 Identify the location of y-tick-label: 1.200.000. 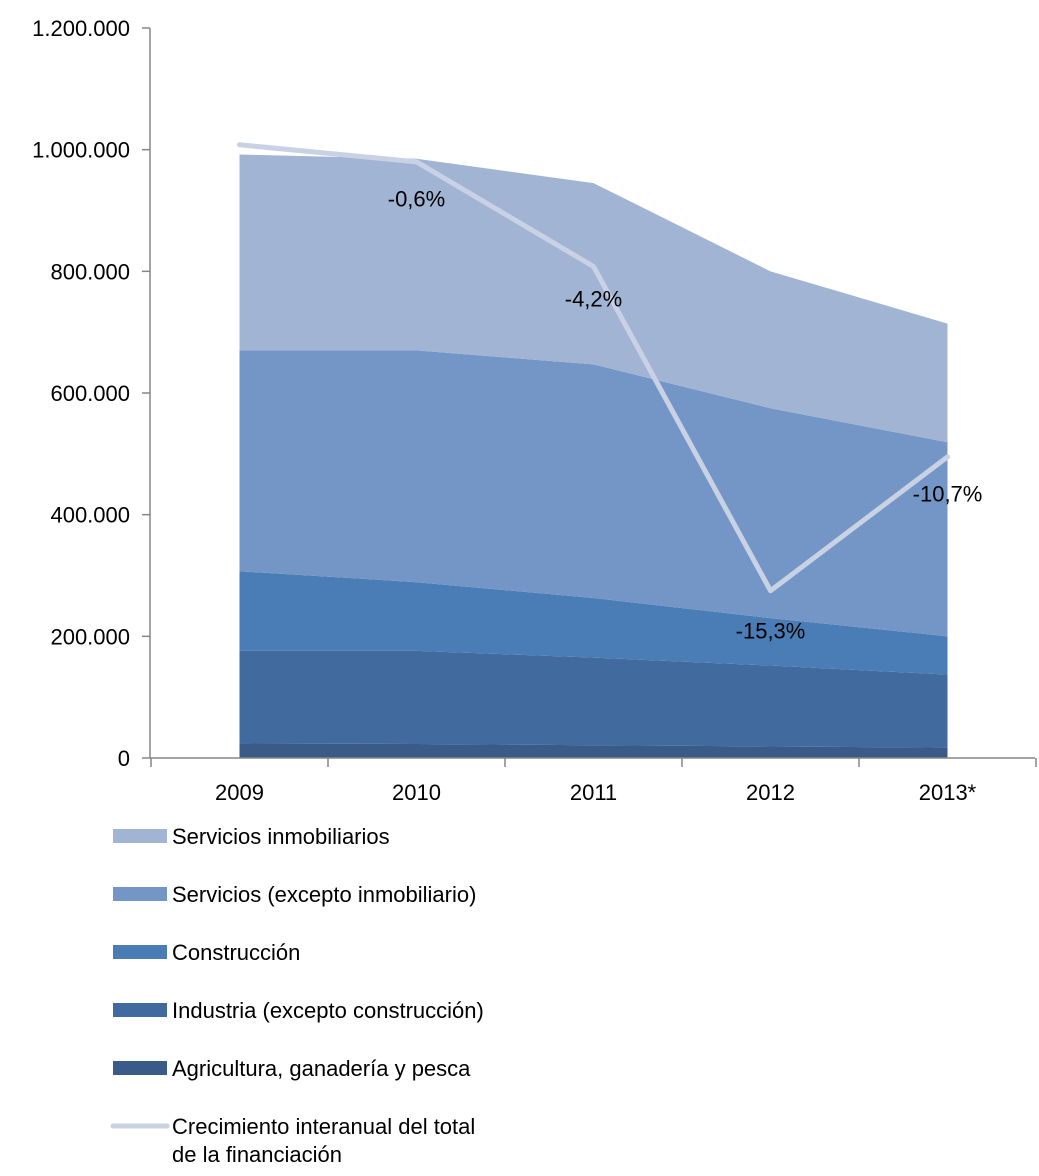
(81, 28).